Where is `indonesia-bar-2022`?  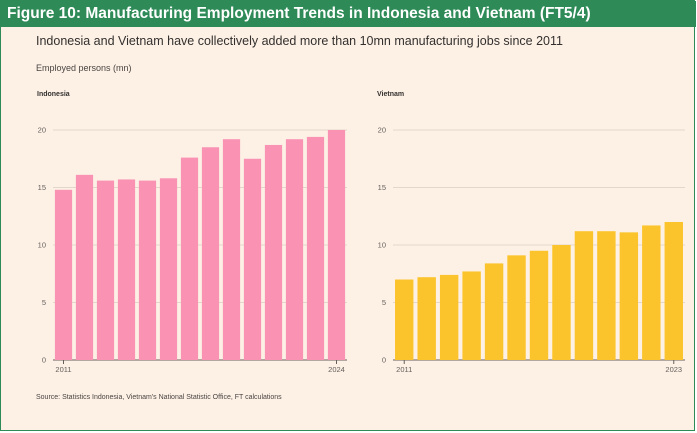
indonesia-bar-2022 is located at coordinates (294, 249).